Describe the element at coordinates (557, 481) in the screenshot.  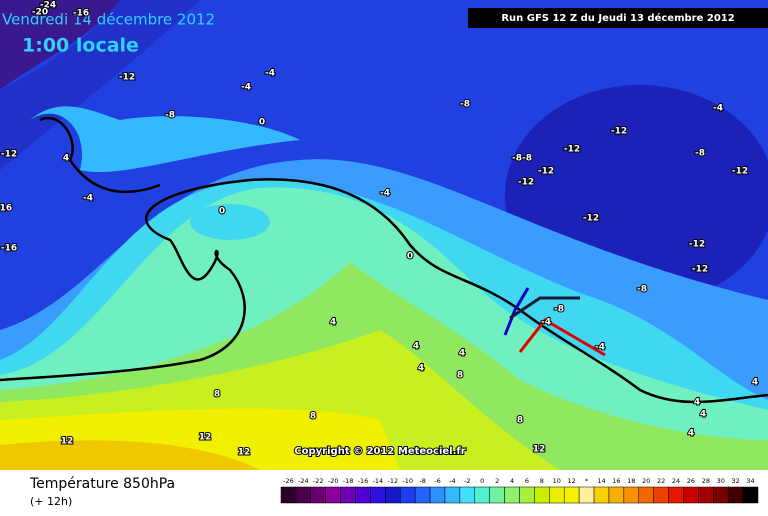
I see `legend-label: 10` at that location.